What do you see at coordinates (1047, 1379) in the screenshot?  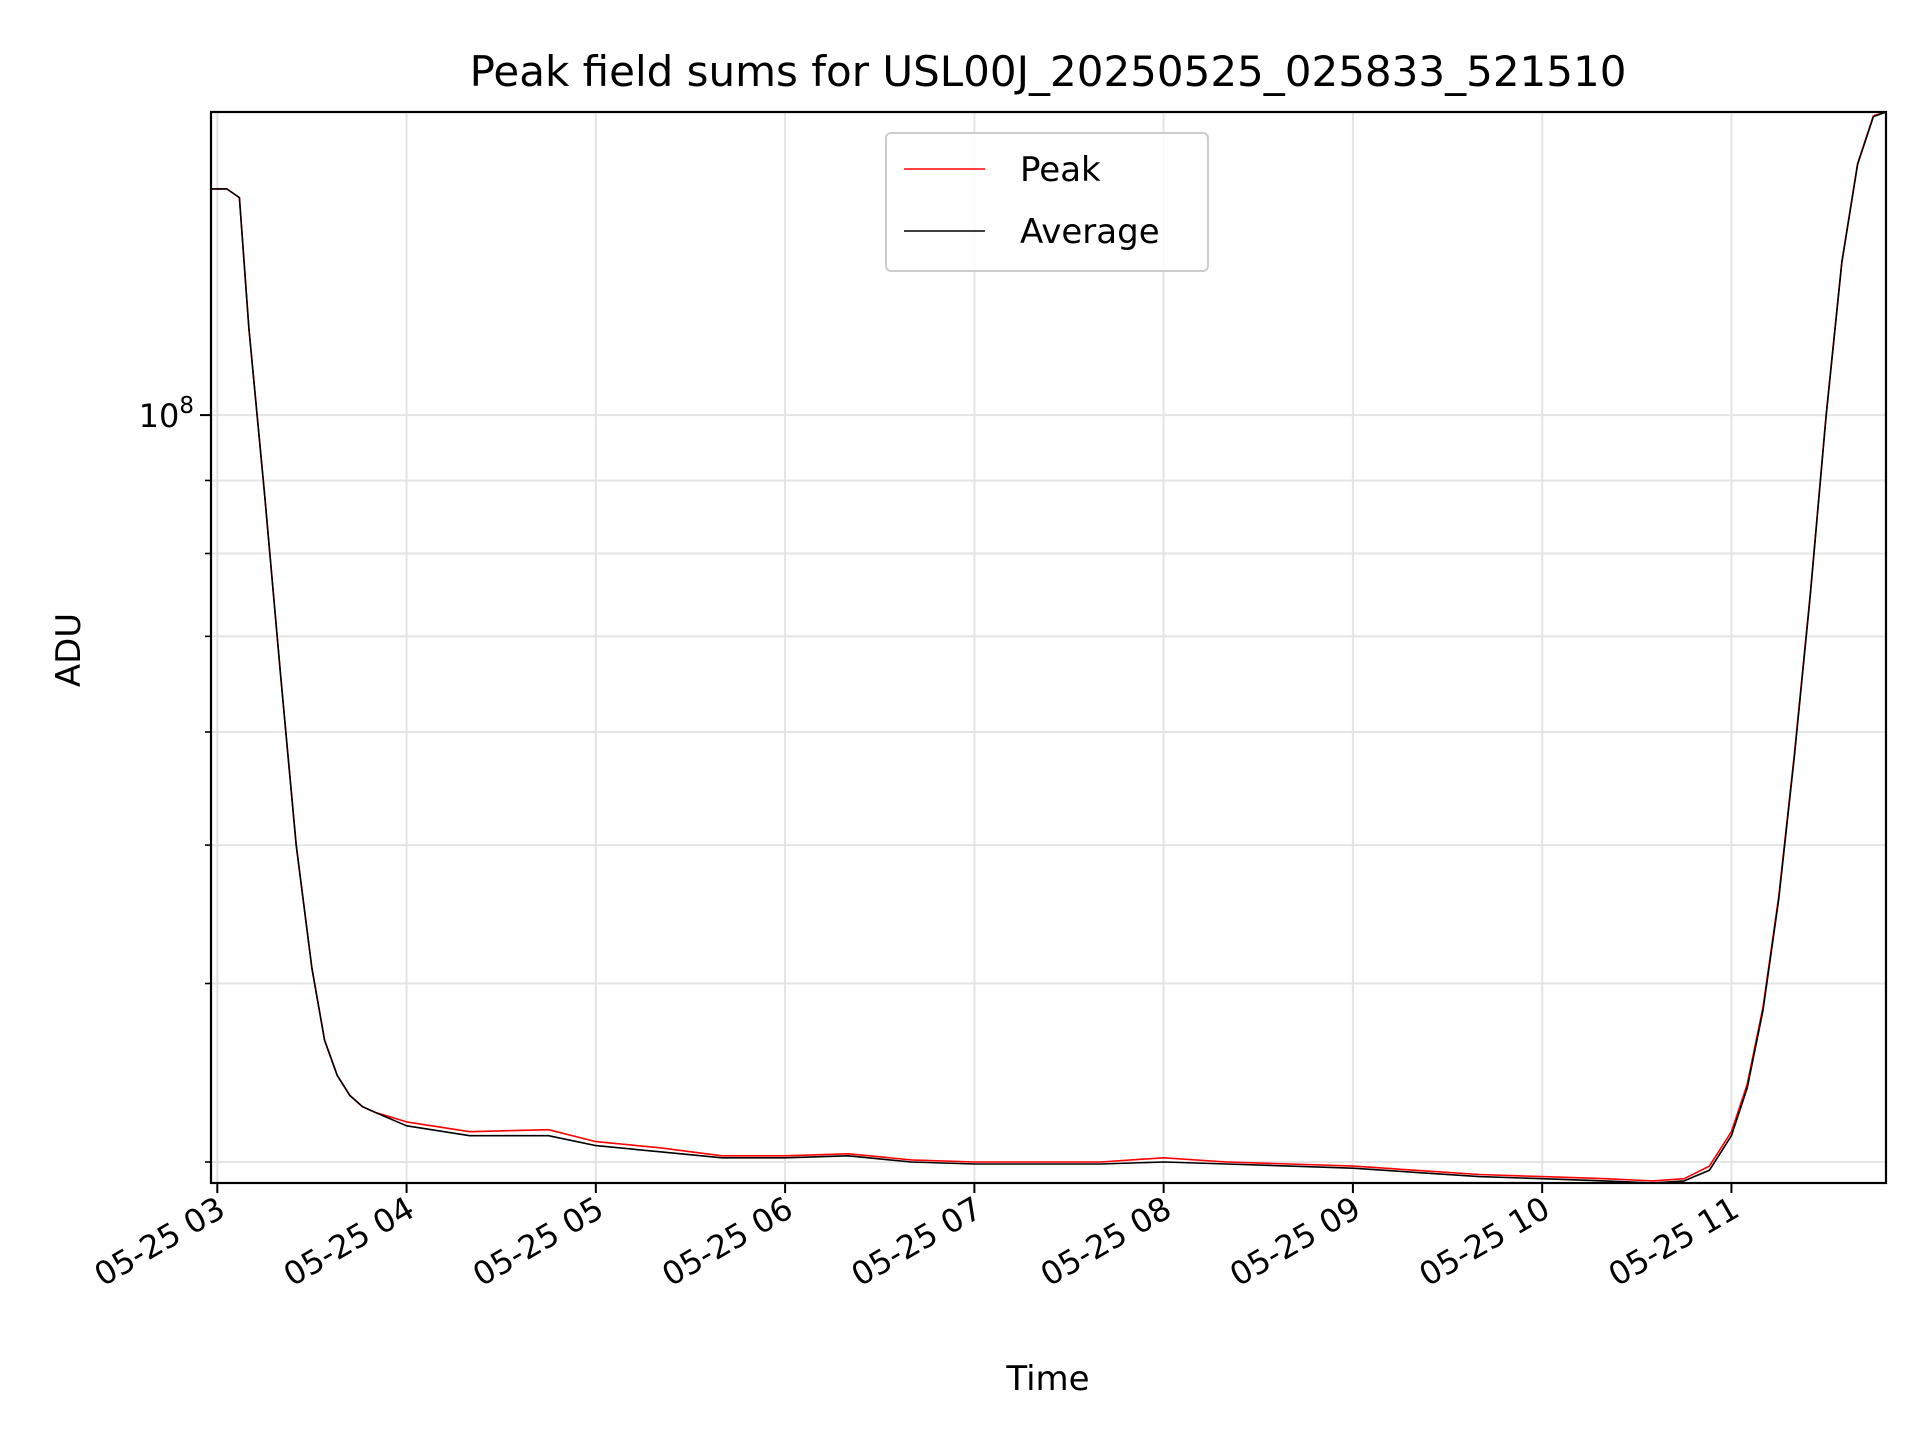 I see `x-axis-label: Time` at bounding box center [1047, 1379].